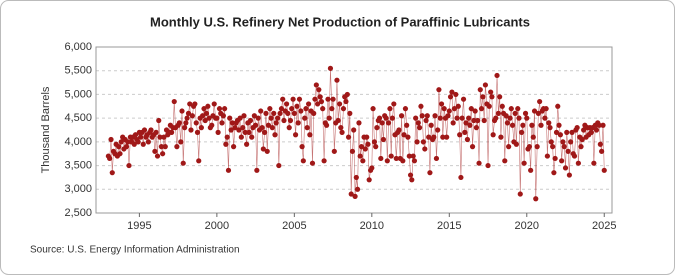 This screenshot has height=280, width=675. Describe the element at coordinates (139, 226) in the screenshot. I see `x-tick-label: 1995` at that location.